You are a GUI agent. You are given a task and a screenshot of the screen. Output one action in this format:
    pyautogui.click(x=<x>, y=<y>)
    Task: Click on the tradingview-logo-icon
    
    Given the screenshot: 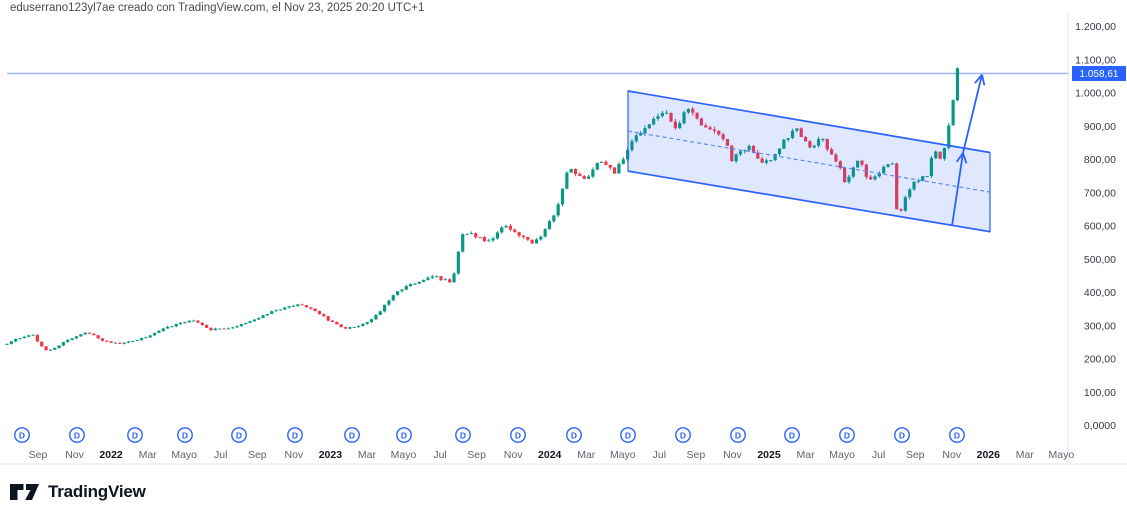 What is the action you would take?
    pyautogui.click(x=24, y=492)
    